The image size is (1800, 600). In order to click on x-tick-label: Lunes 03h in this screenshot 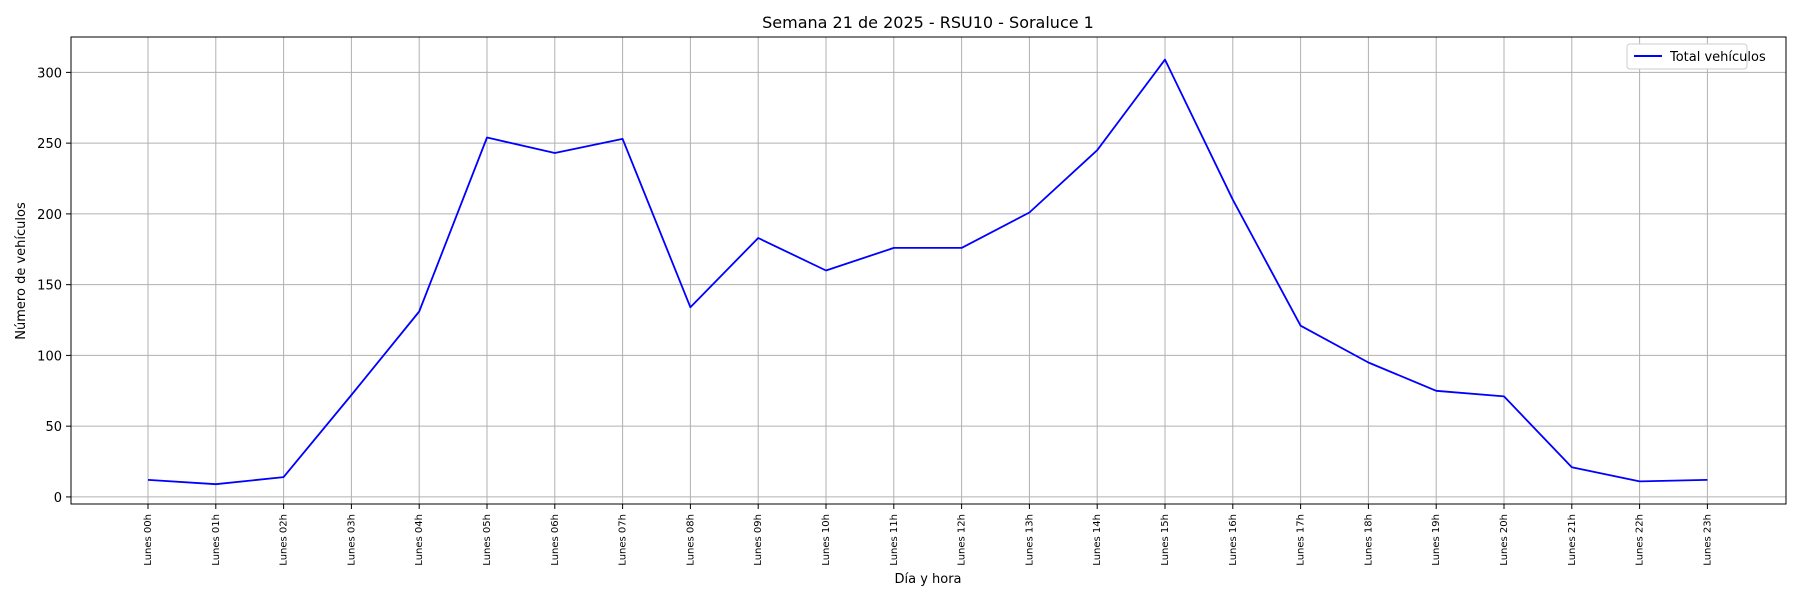, I will do `click(351, 540)`.